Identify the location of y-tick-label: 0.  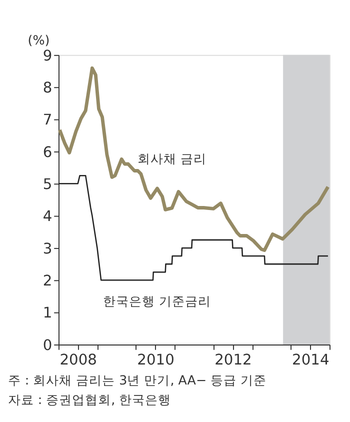
(47, 345).